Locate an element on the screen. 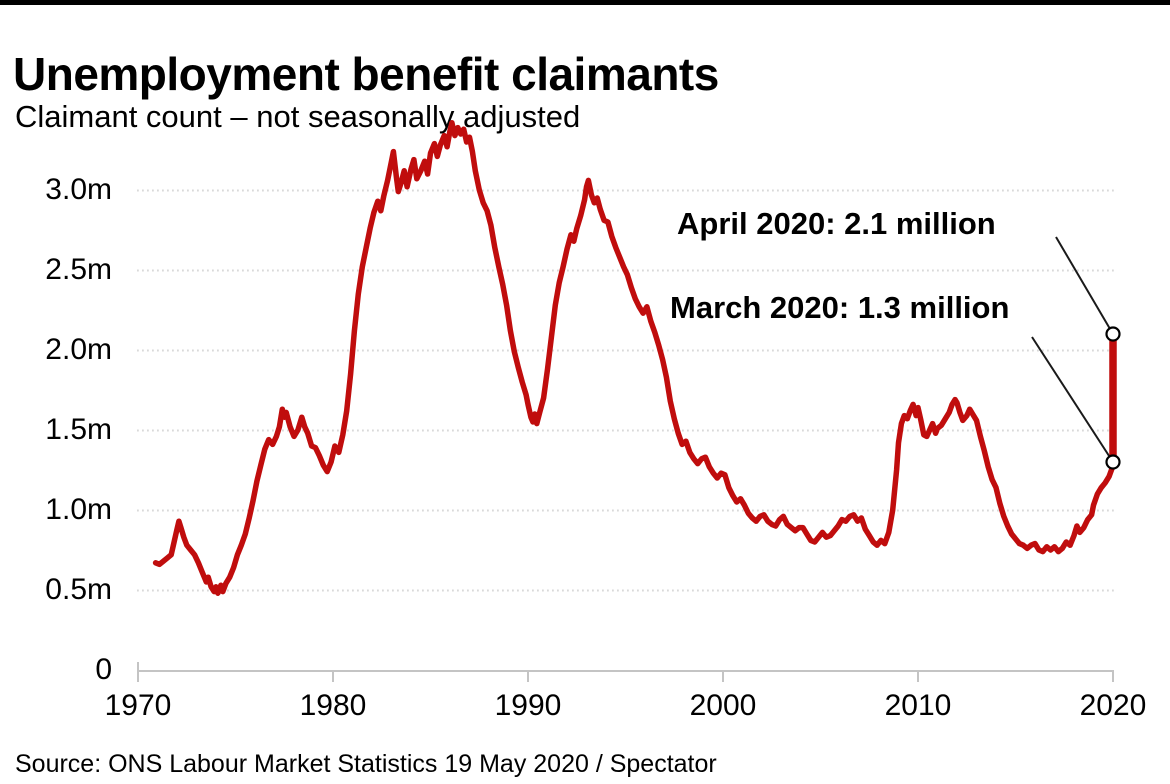 Image resolution: width=1170 pixels, height=784 pixels. chart-subtitle: Claimant count – not seasonally adjusted is located at coordinates (298, 116).